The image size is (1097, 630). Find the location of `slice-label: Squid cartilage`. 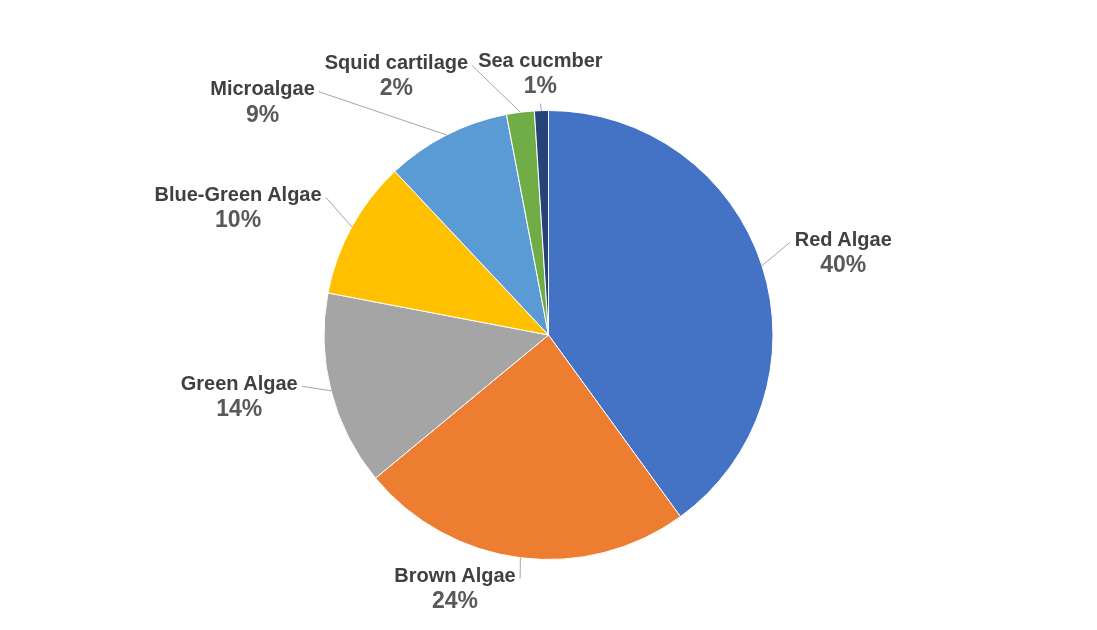

slice-label: Squid cartilage is located at coordinates (396, 62).